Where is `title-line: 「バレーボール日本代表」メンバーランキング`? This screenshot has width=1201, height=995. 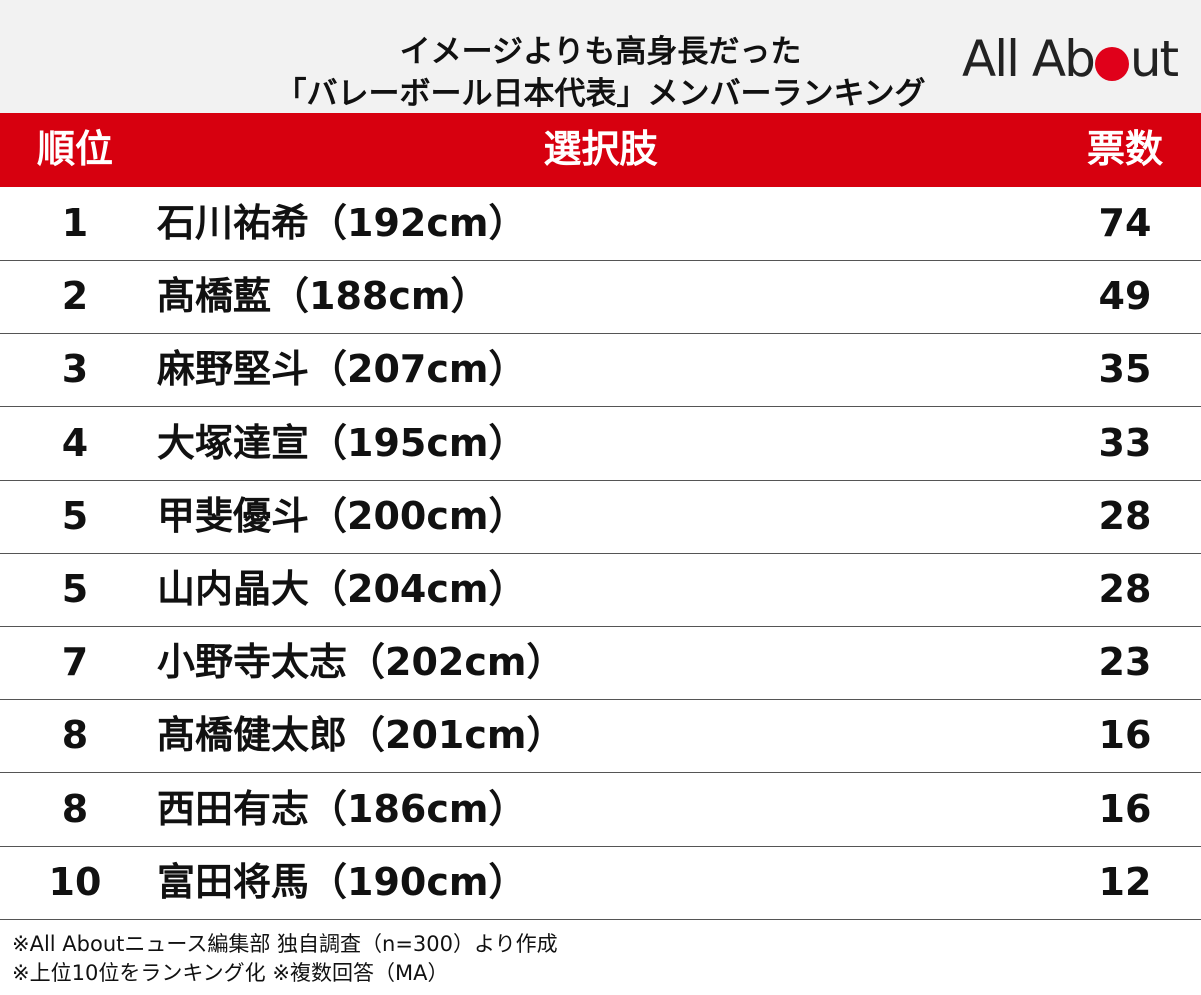 title-line: 「バレーボール日本代表」メンバーランキング is located at coordinates (600, 94).